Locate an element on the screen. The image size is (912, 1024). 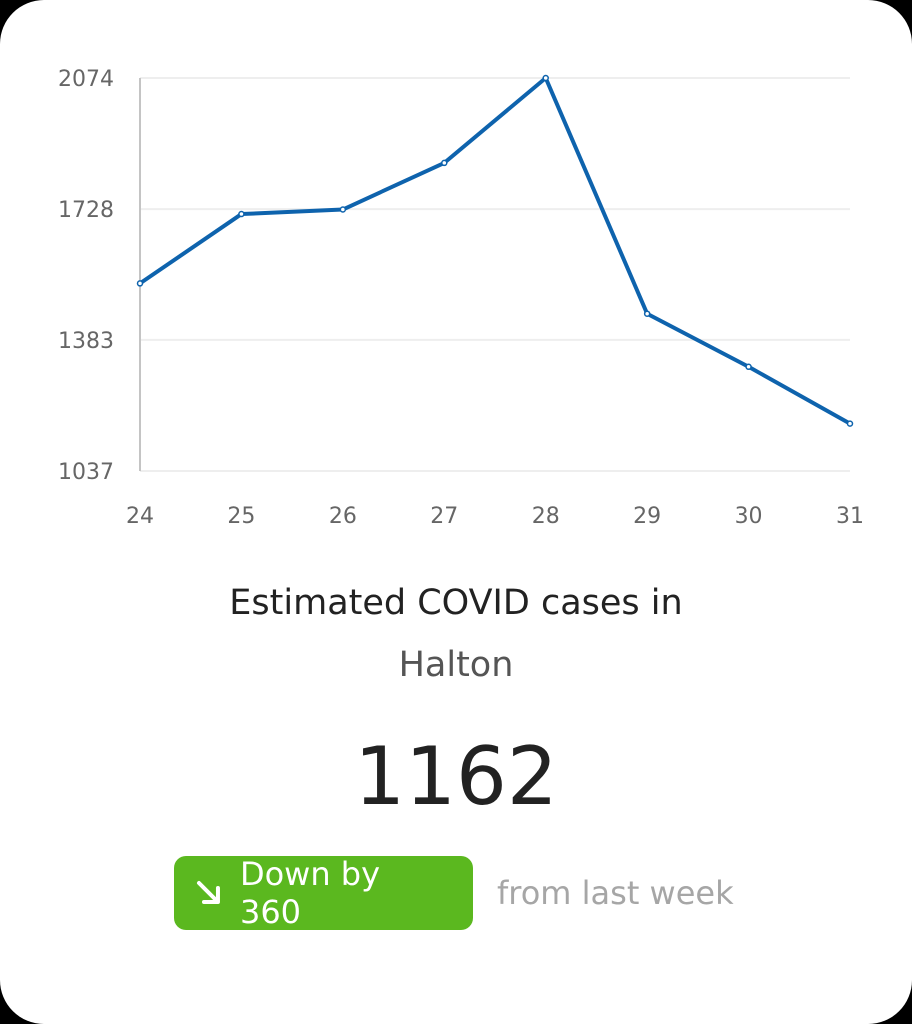
x-tick-label: 27 is located at coordinates (444, 516).